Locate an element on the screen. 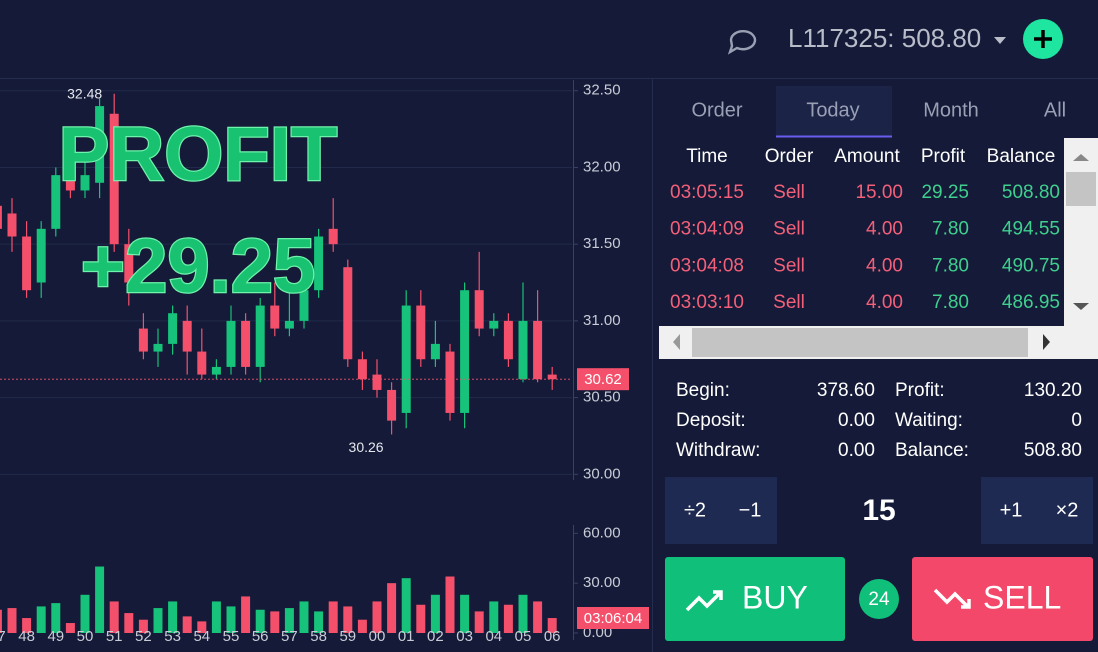 This screenshot has width=1098, height=652. add-plus is located at coordinates (1043, 39).